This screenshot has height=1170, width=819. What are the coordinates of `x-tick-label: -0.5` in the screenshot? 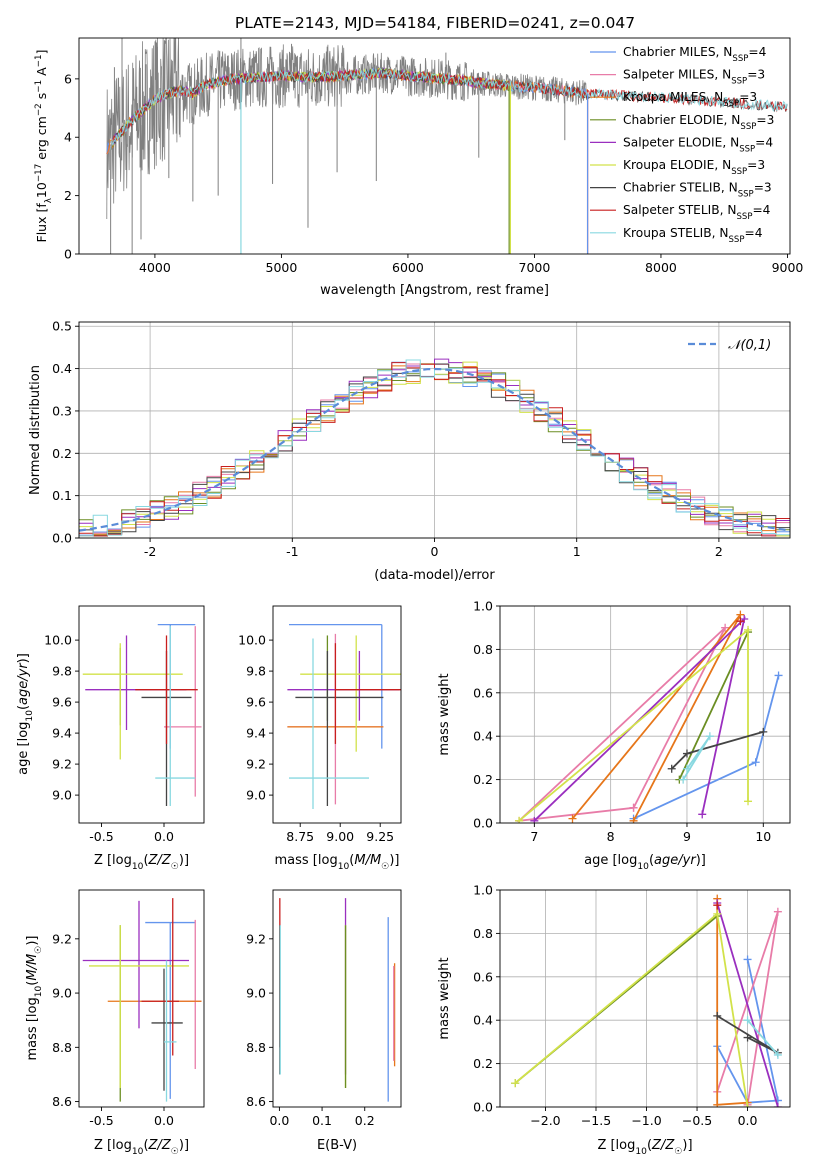 It's located at (101, 836).